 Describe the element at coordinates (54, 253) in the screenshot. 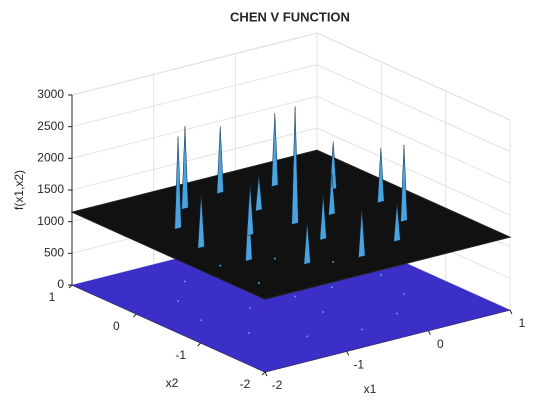

I see `z-tick-label: 500` at that location.